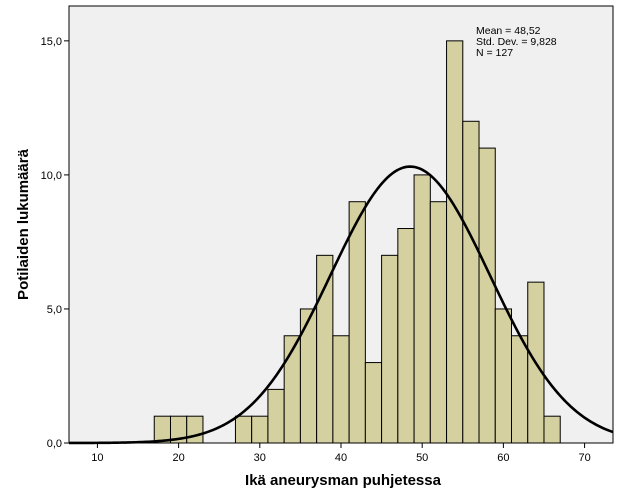 The image size is (626, 501). What do you see at coordinates (23, 224) in the screenshot?
I see `y-axis-title: Potilaiden lukumäärä` at bounding box center [23, 224].